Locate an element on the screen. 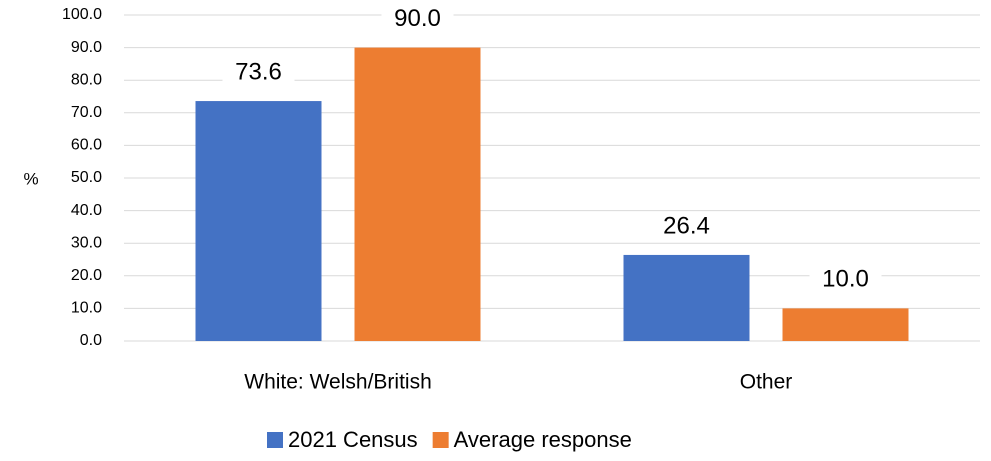  data-label: 73.6 is located at coordinates (258, 71).